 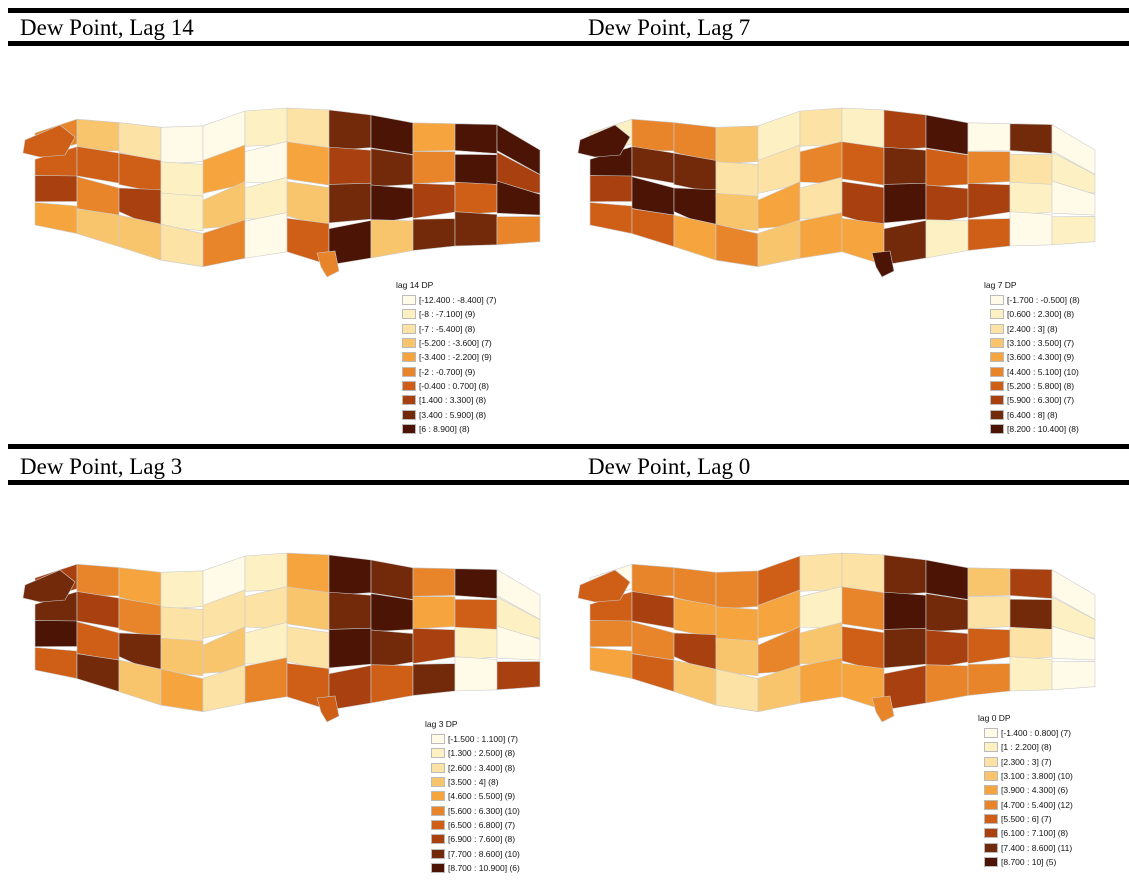 I want to click on legend-label: [-1.400 : 0.800] (7), so click(x=1036, y=733).